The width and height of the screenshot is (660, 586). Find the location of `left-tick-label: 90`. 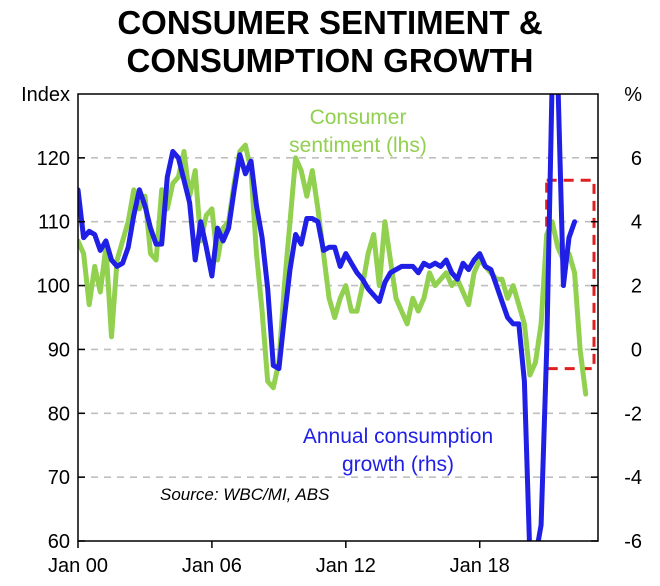

left-tick-label: 90 is located at coordinates (59, 350).